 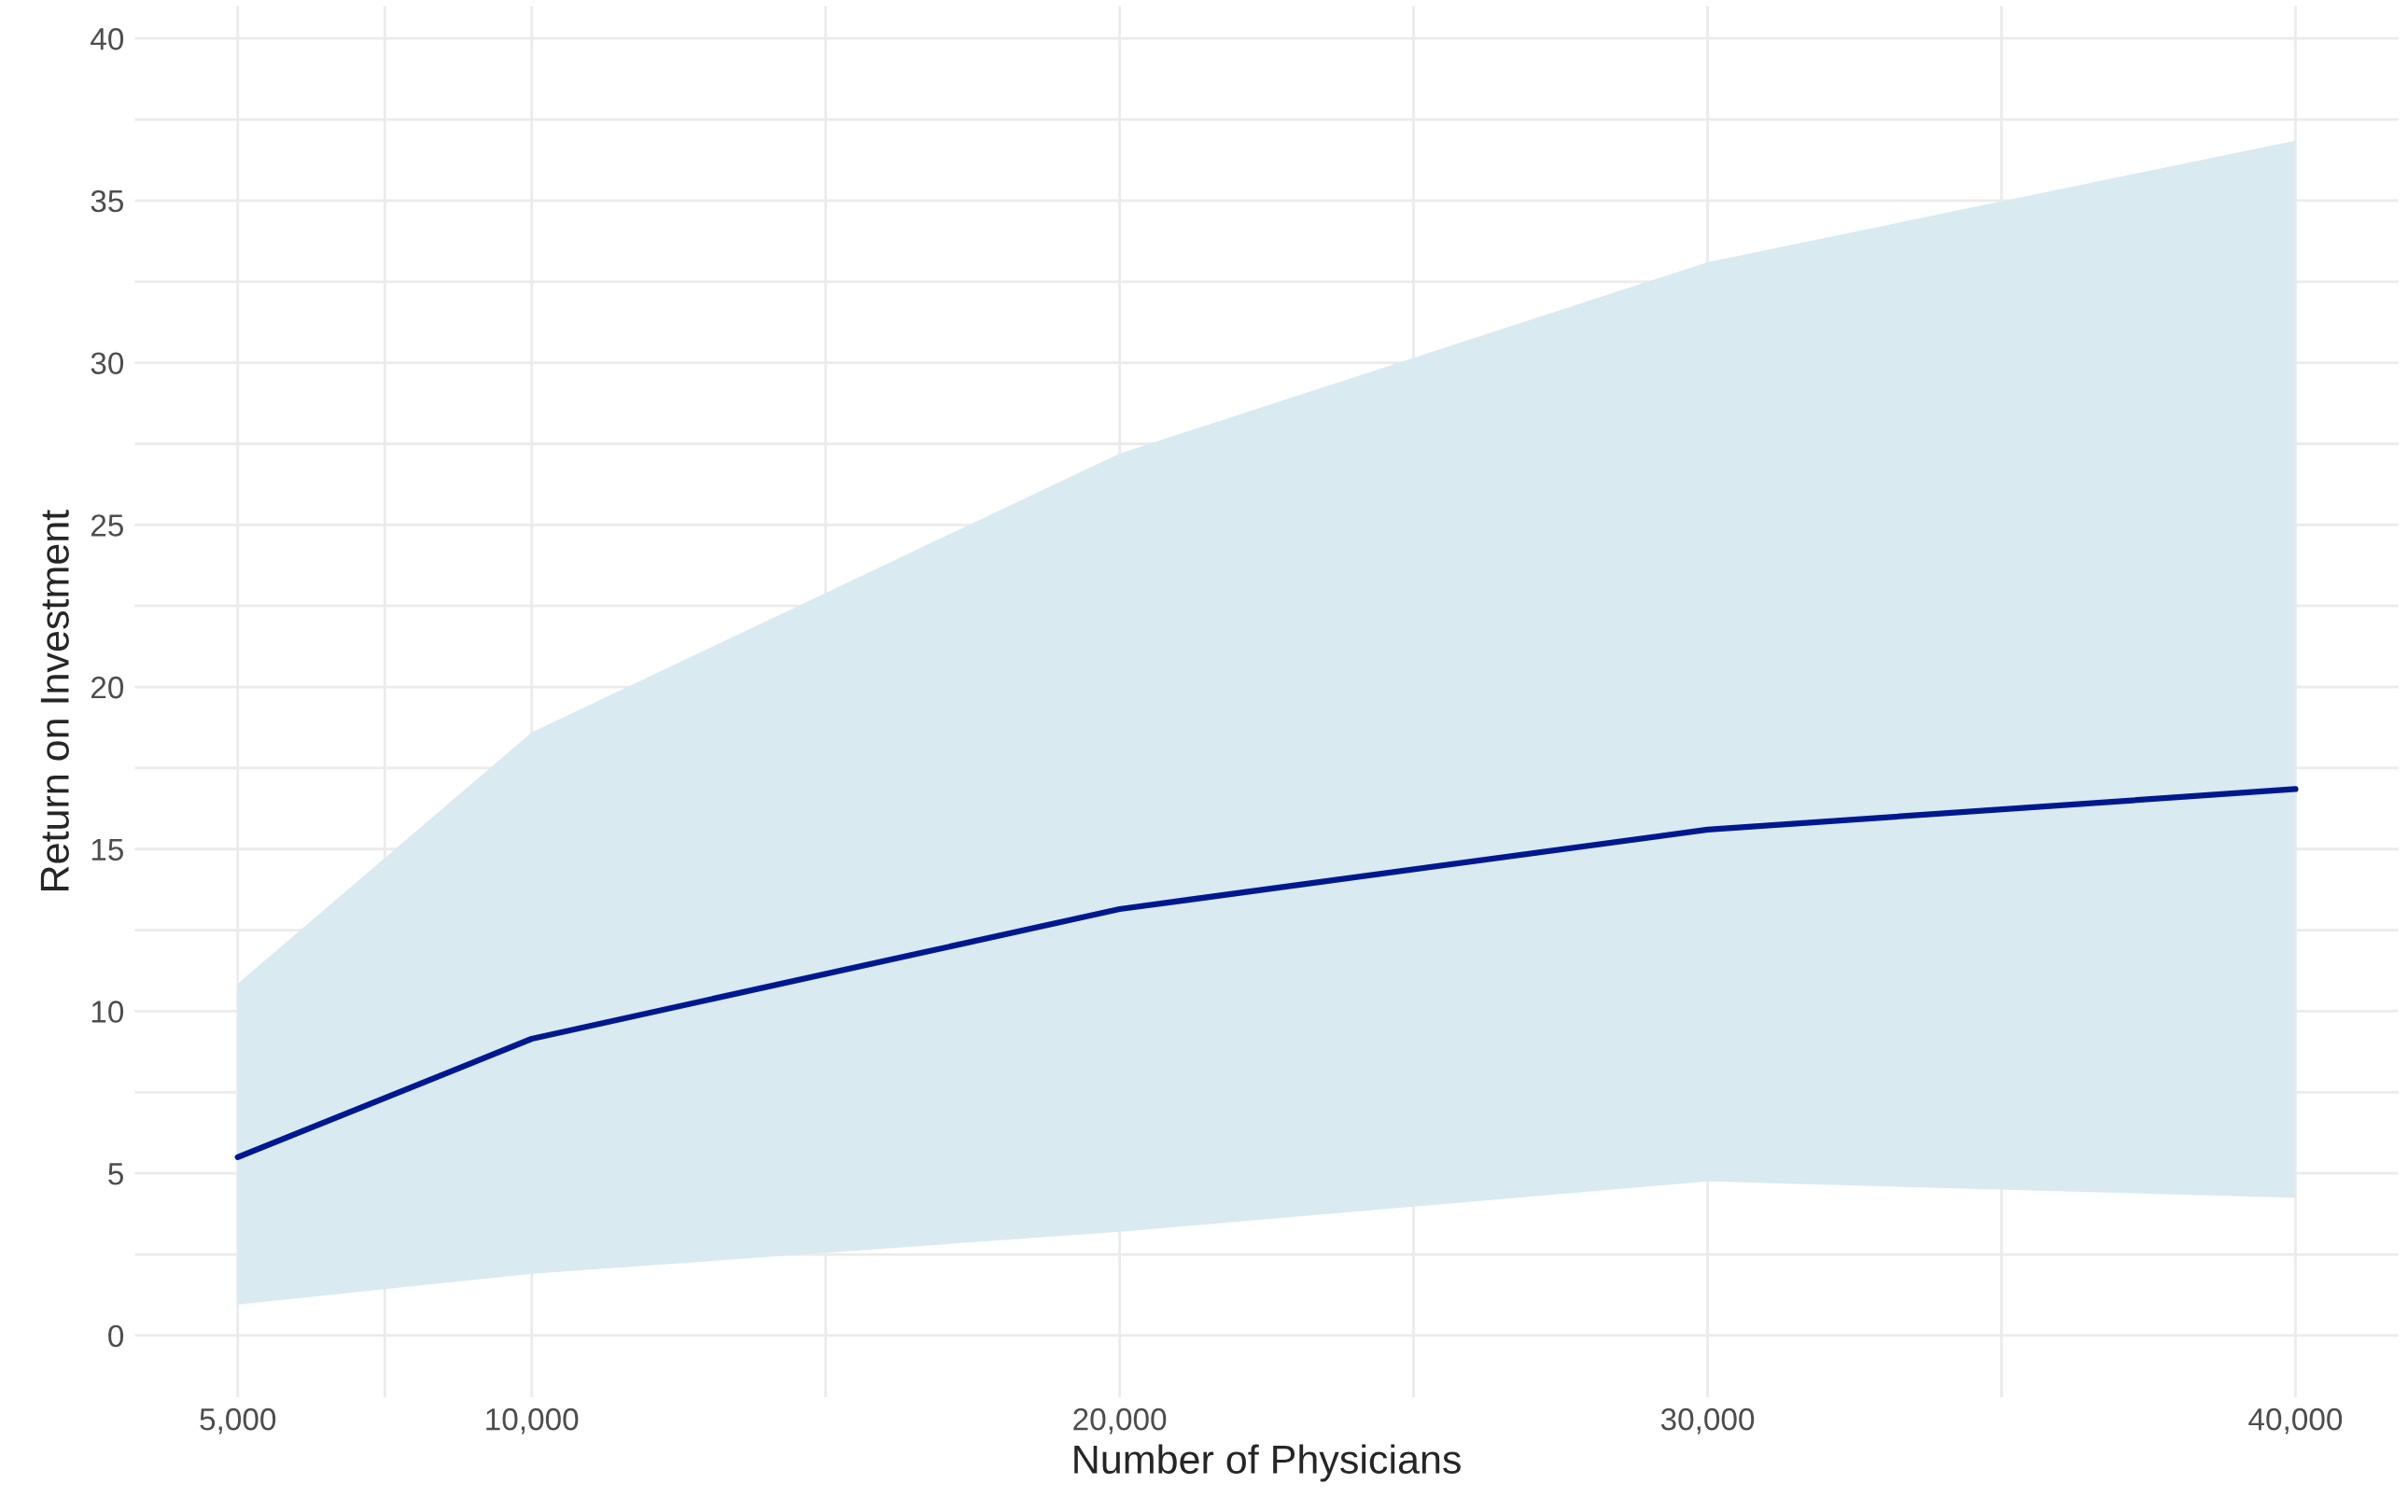 I want to click on y-tick-label: 25, so click(x=107, y=525).